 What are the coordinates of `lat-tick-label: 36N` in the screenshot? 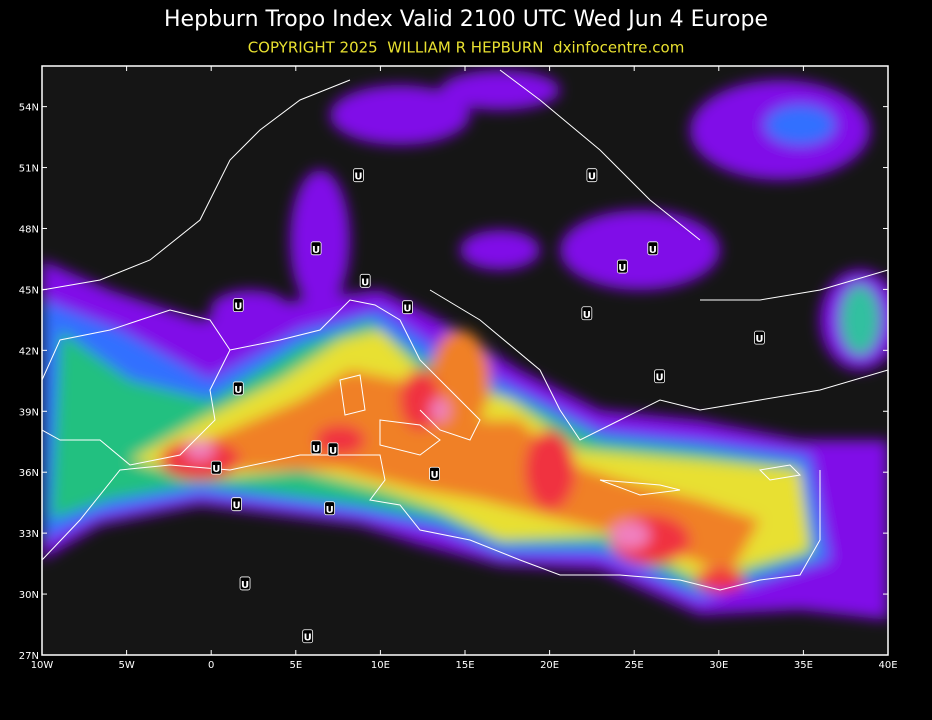 It's located at (29, 473).